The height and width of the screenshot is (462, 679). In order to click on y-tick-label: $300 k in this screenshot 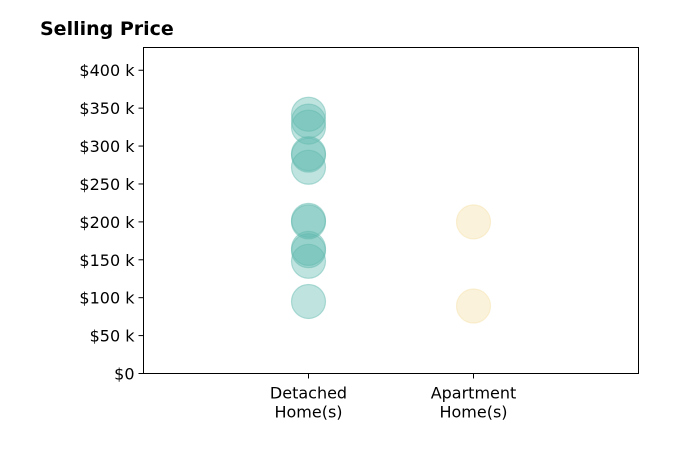, I will do `click(107, 146)`.